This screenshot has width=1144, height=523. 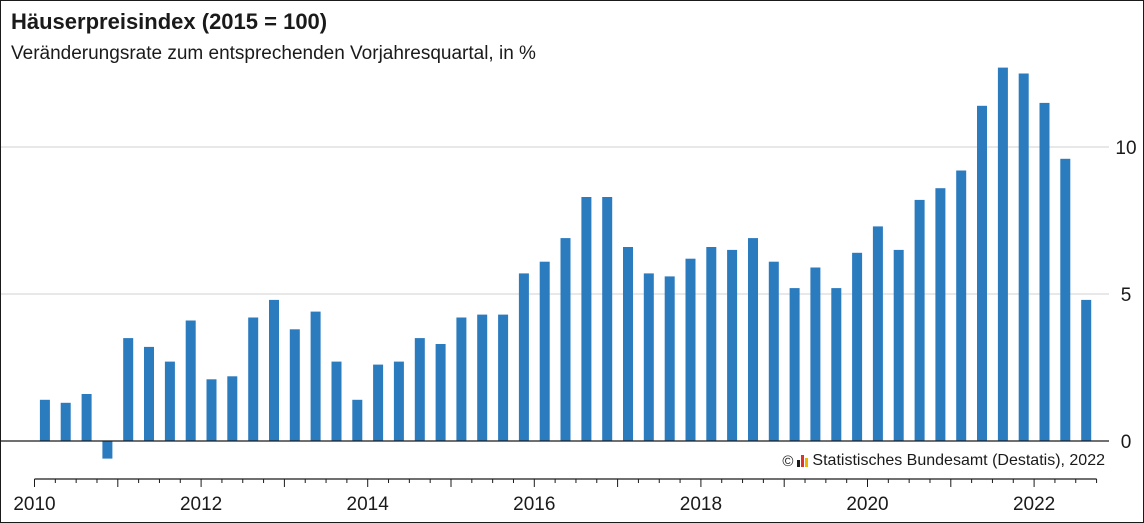 What do you see at coordinates (788, 461) in the screenshot?
I see `copyright-symbol: ©` at bounding box center [788, 461].